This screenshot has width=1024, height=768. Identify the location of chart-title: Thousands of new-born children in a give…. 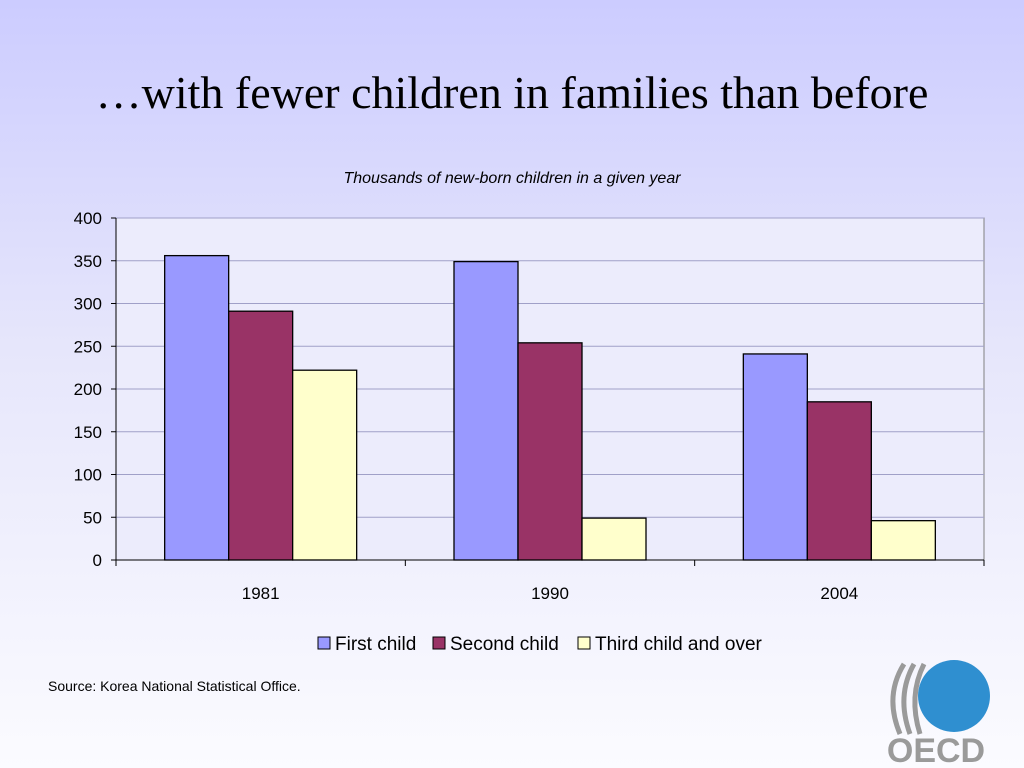
(512, 178).